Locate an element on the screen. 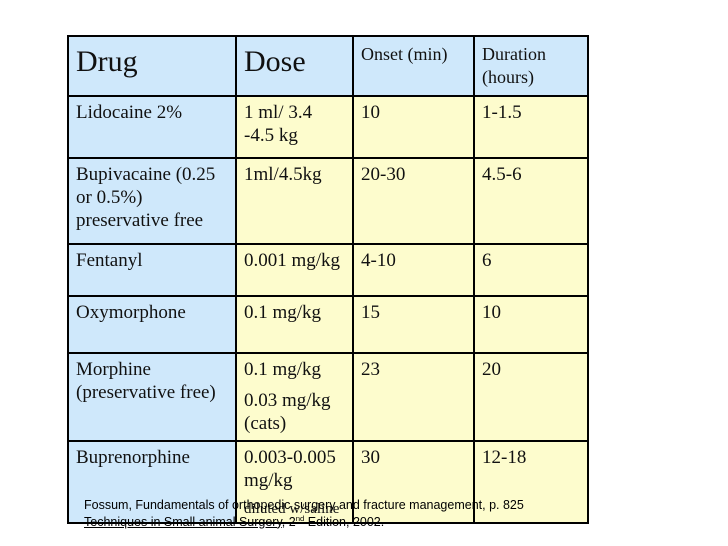 The width and height of the screenshot is (728, 546). cell-onset: 10 is located at coordinates (413, 127).